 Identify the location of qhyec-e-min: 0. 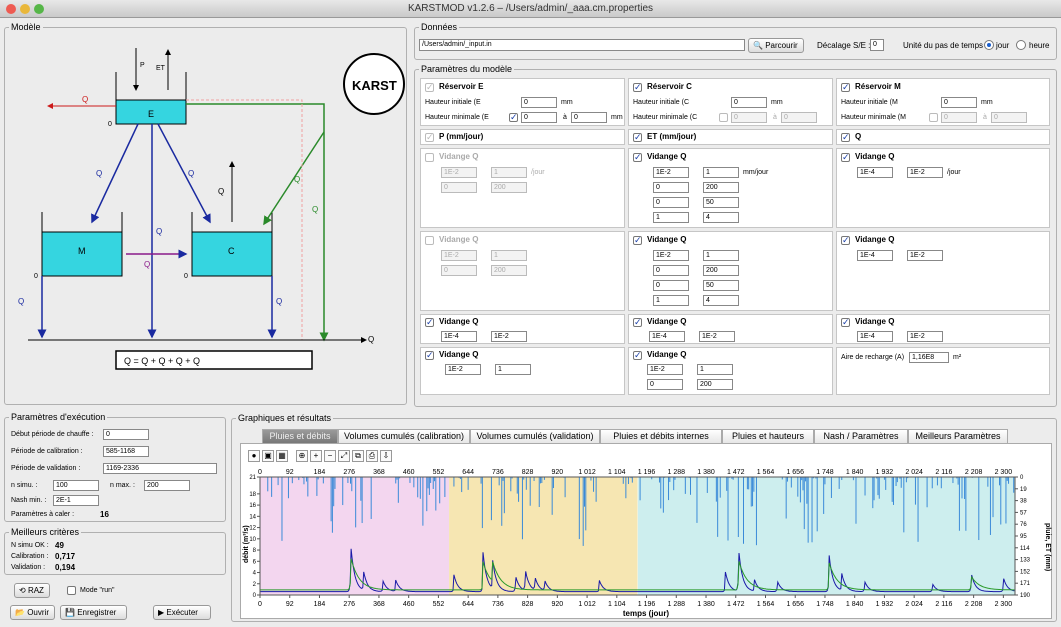
(671, 270).